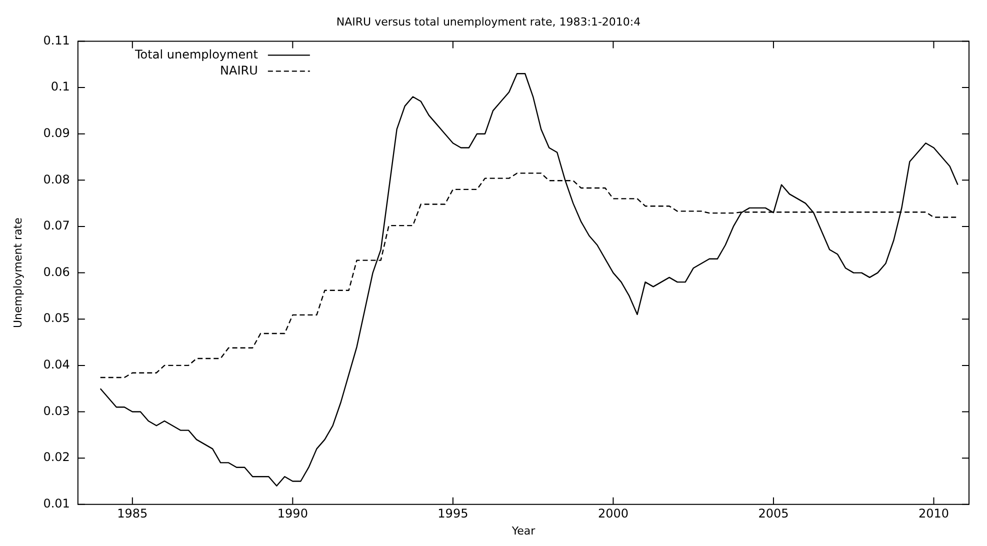  Describe the element at coordinates (56, 365) in the screenshot. I see `y-tick-label: 0.04` at that location.